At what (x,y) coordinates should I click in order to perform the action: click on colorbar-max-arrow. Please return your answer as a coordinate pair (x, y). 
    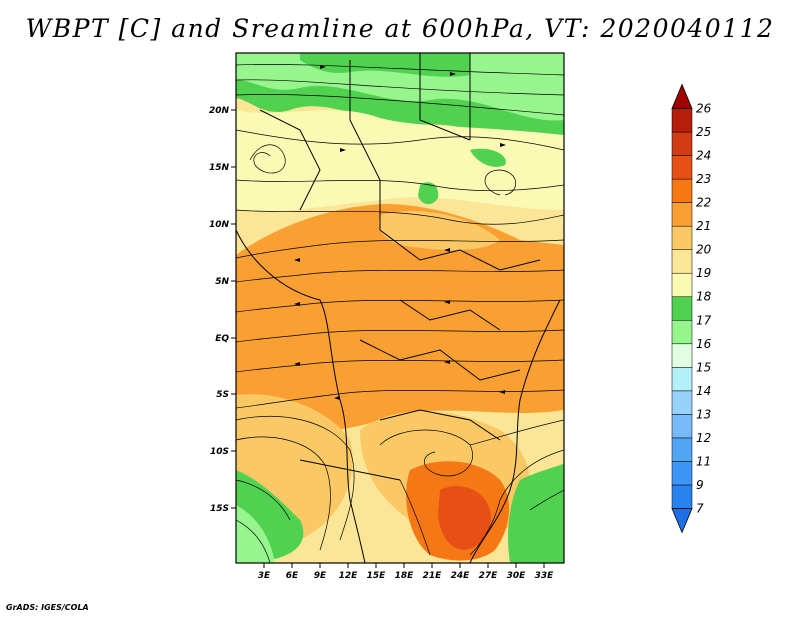
    Looking at the image, I should click on (682, 96).